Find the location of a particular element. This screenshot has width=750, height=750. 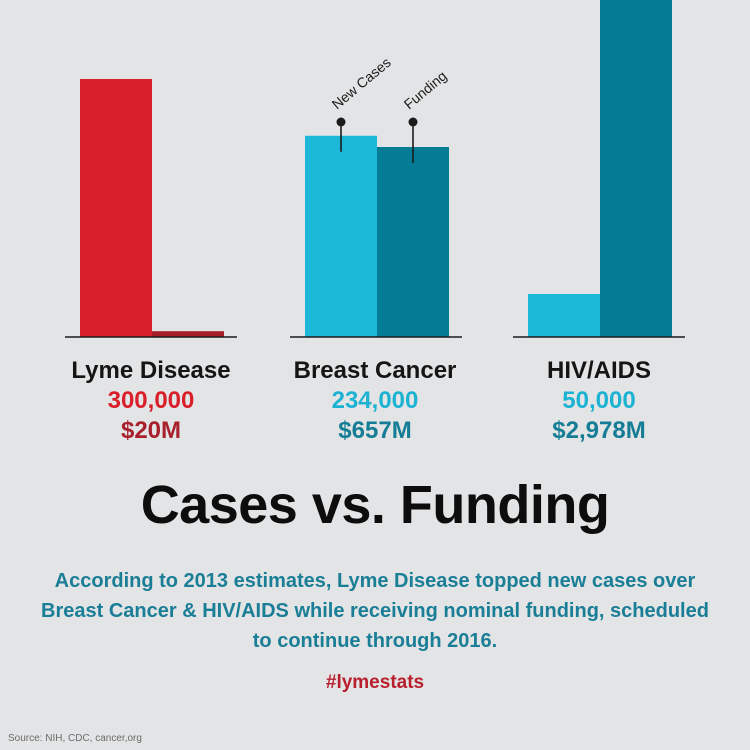

category-label-lyme: Lyme Disease is located at coordinates (151, 370).